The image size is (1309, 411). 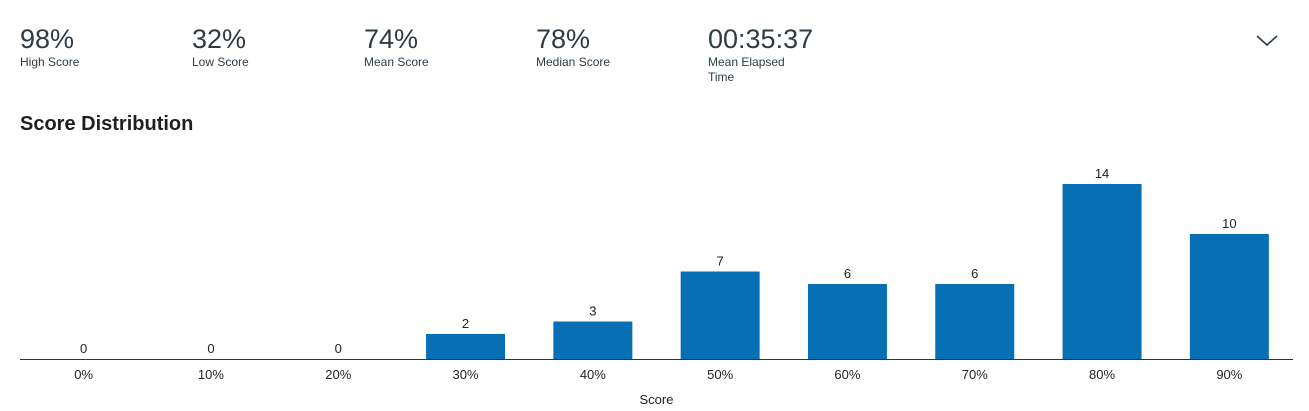 What do you see at coordinates (1229, 374) in the screenshot?
I see `x-tick-label: 90%` at bounding box center [1229, 374].